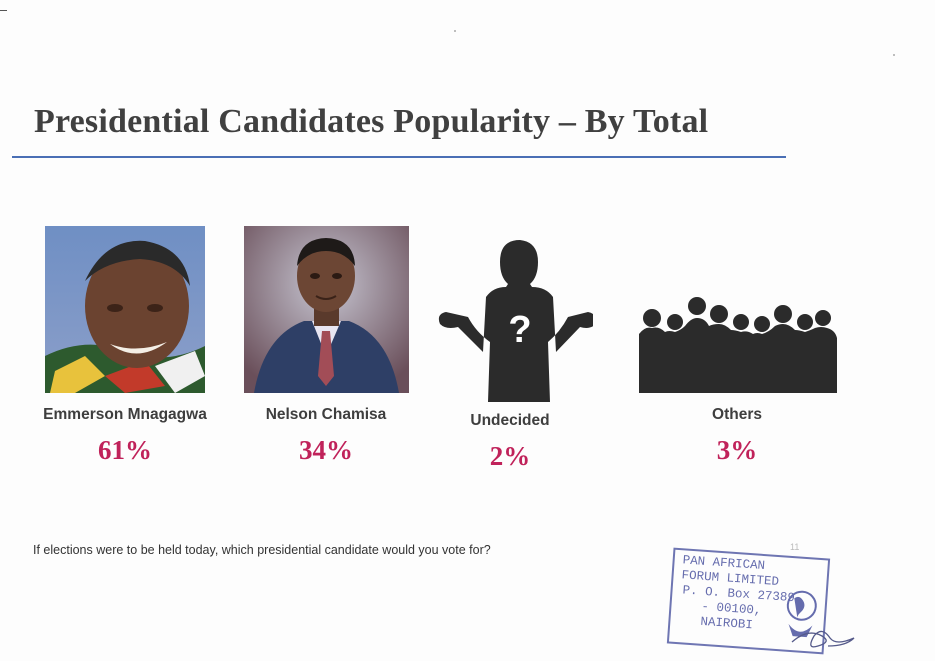  What do you see at coordinates (510, 420) in the screenshot?
I see `candidate-name: Undecided` at bounding box center [510, 420].